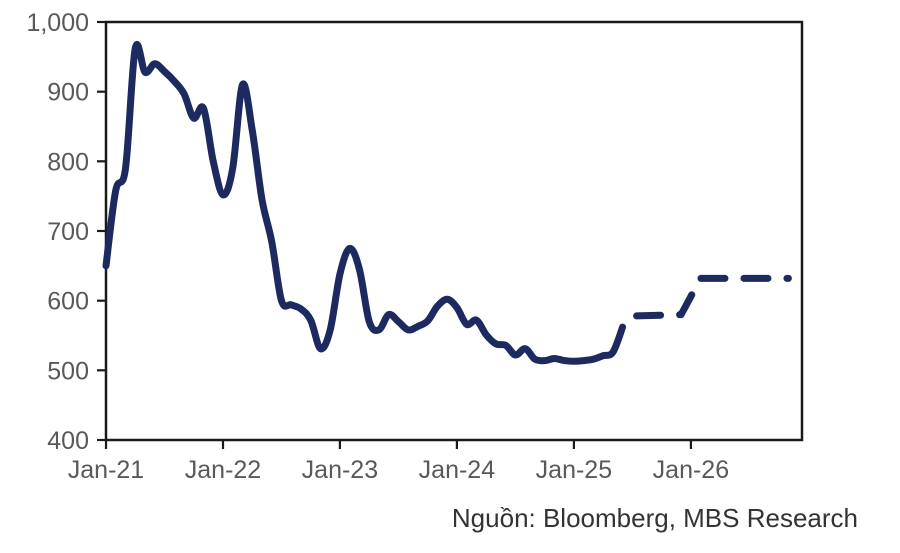  What do you see at coordinates (691, 470) in the screenshot?
I see `x-tick-label: Jan-26` at bounding box center [691, 470].